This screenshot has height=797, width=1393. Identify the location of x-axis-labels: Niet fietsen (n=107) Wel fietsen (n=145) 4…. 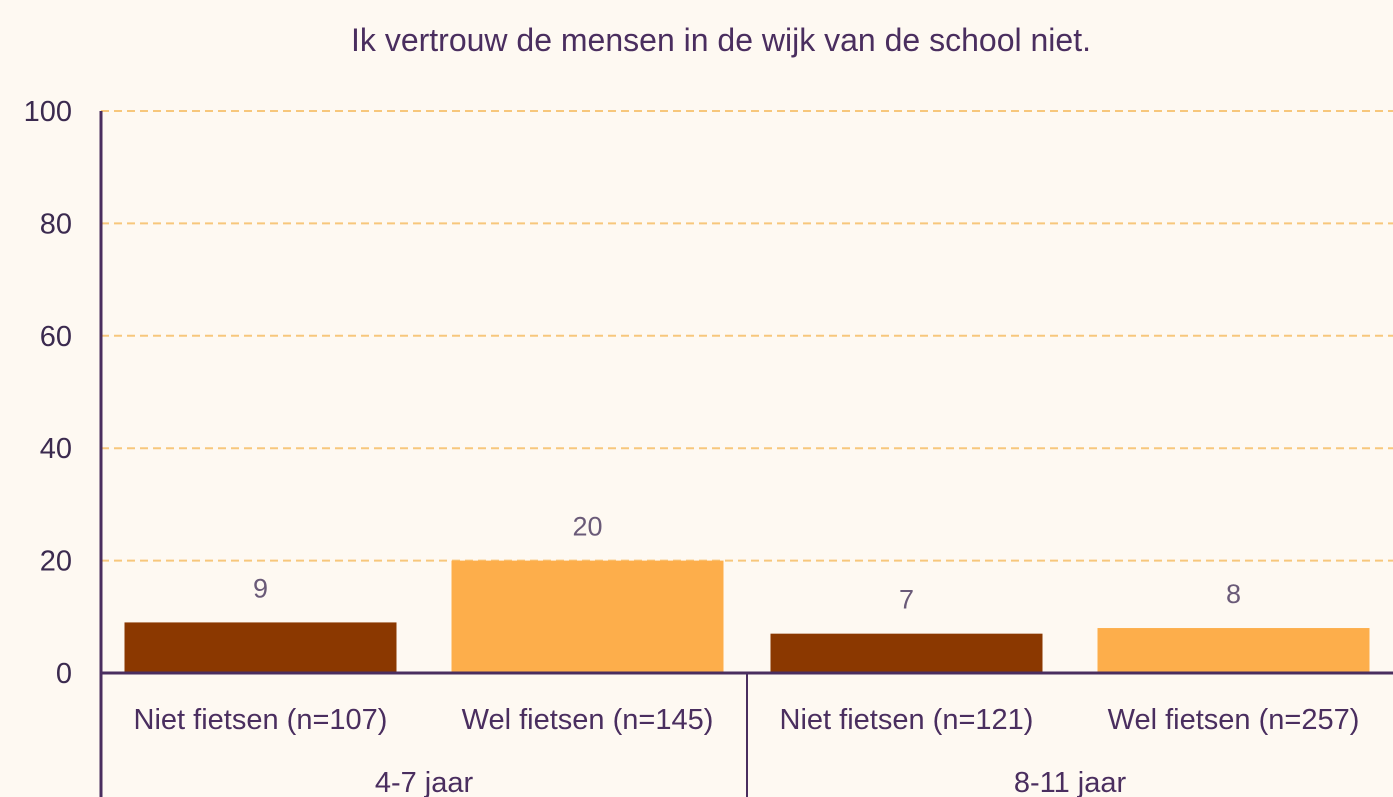
(747, 750).